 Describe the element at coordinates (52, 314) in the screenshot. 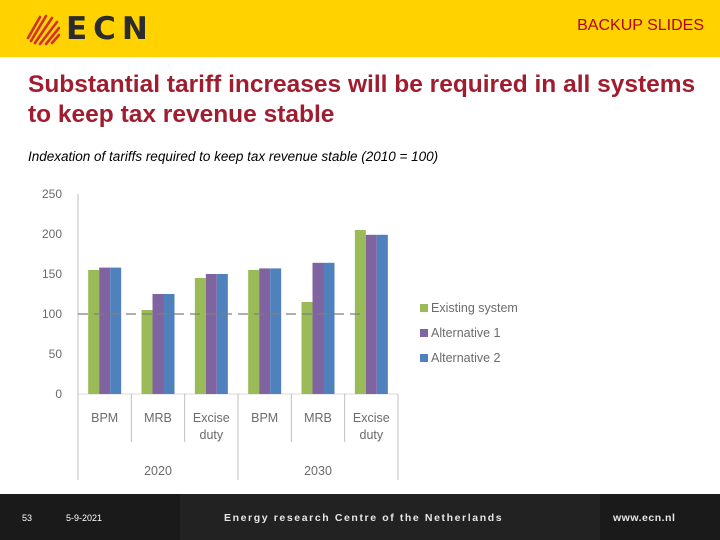

I see `y-tick-label: 100` at that location.